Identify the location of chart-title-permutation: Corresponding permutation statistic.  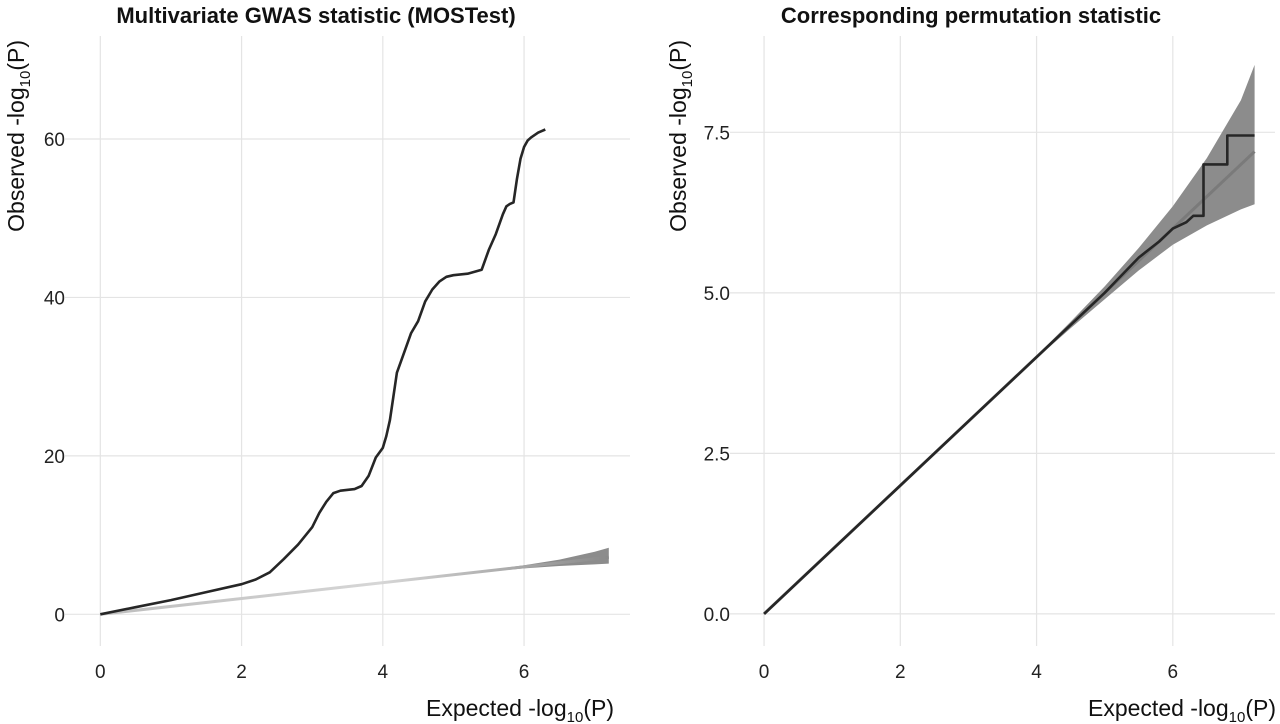
(971, 15).